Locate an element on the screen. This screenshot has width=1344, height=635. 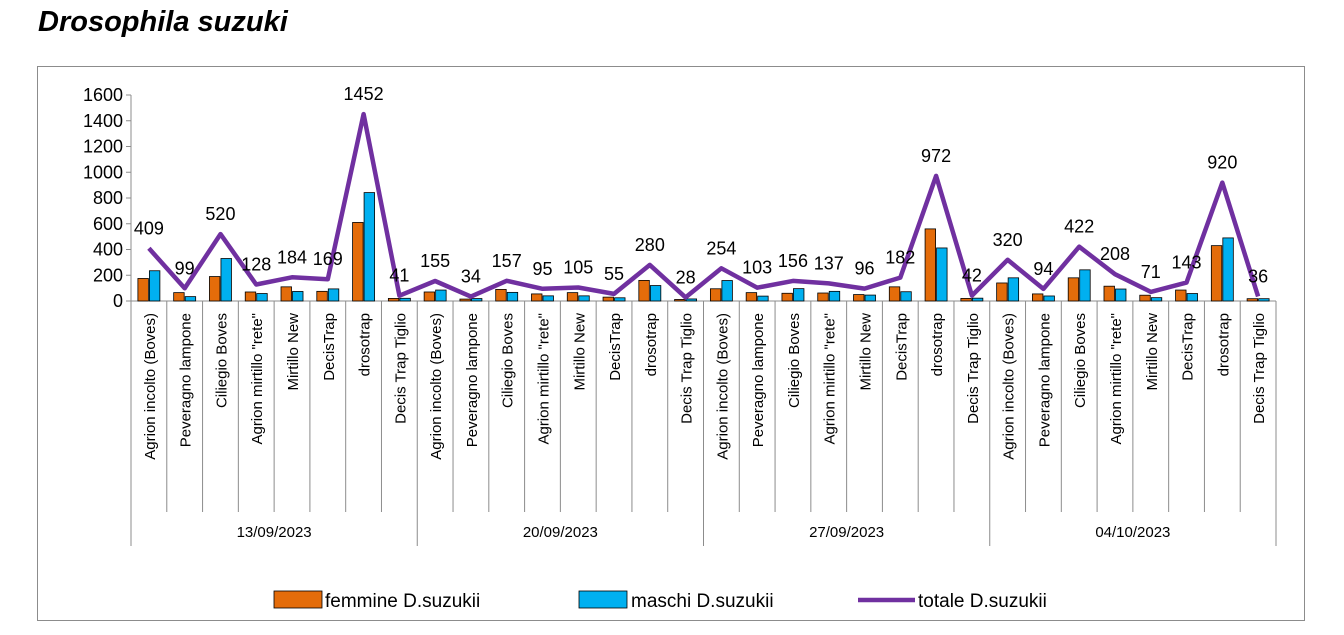
y-tick-label: 200 is located at coordinates (108, 275).